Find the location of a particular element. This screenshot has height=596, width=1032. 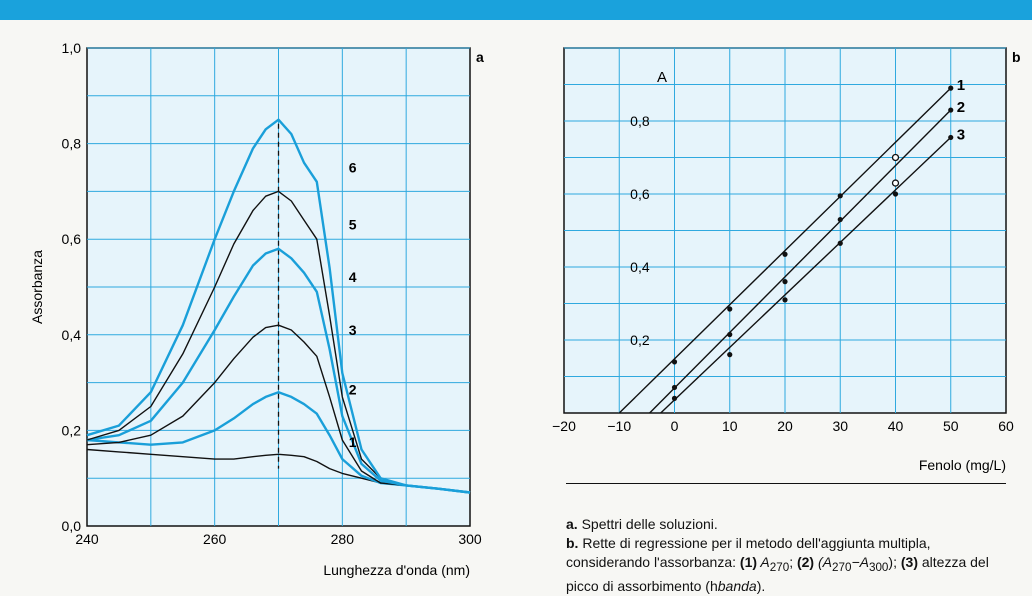

caption-n1: (1) is located at coordinates (748, 562).